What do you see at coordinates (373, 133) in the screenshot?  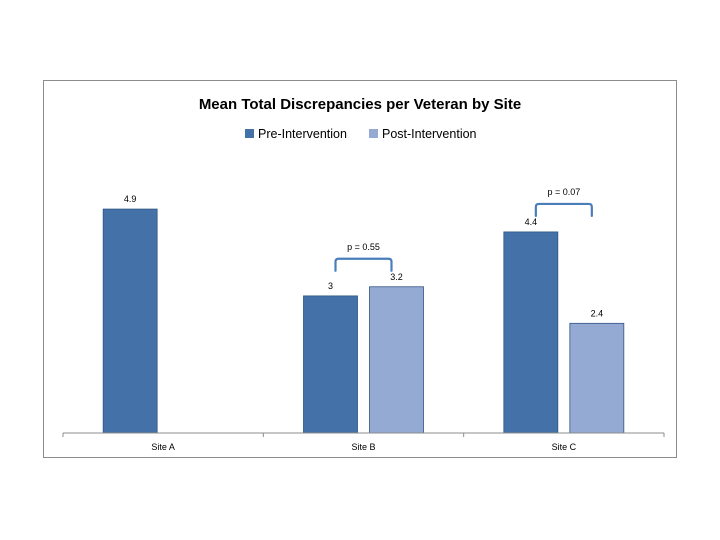 I see `legend-swatch-post-intervention` at bounding box center [373, 133].